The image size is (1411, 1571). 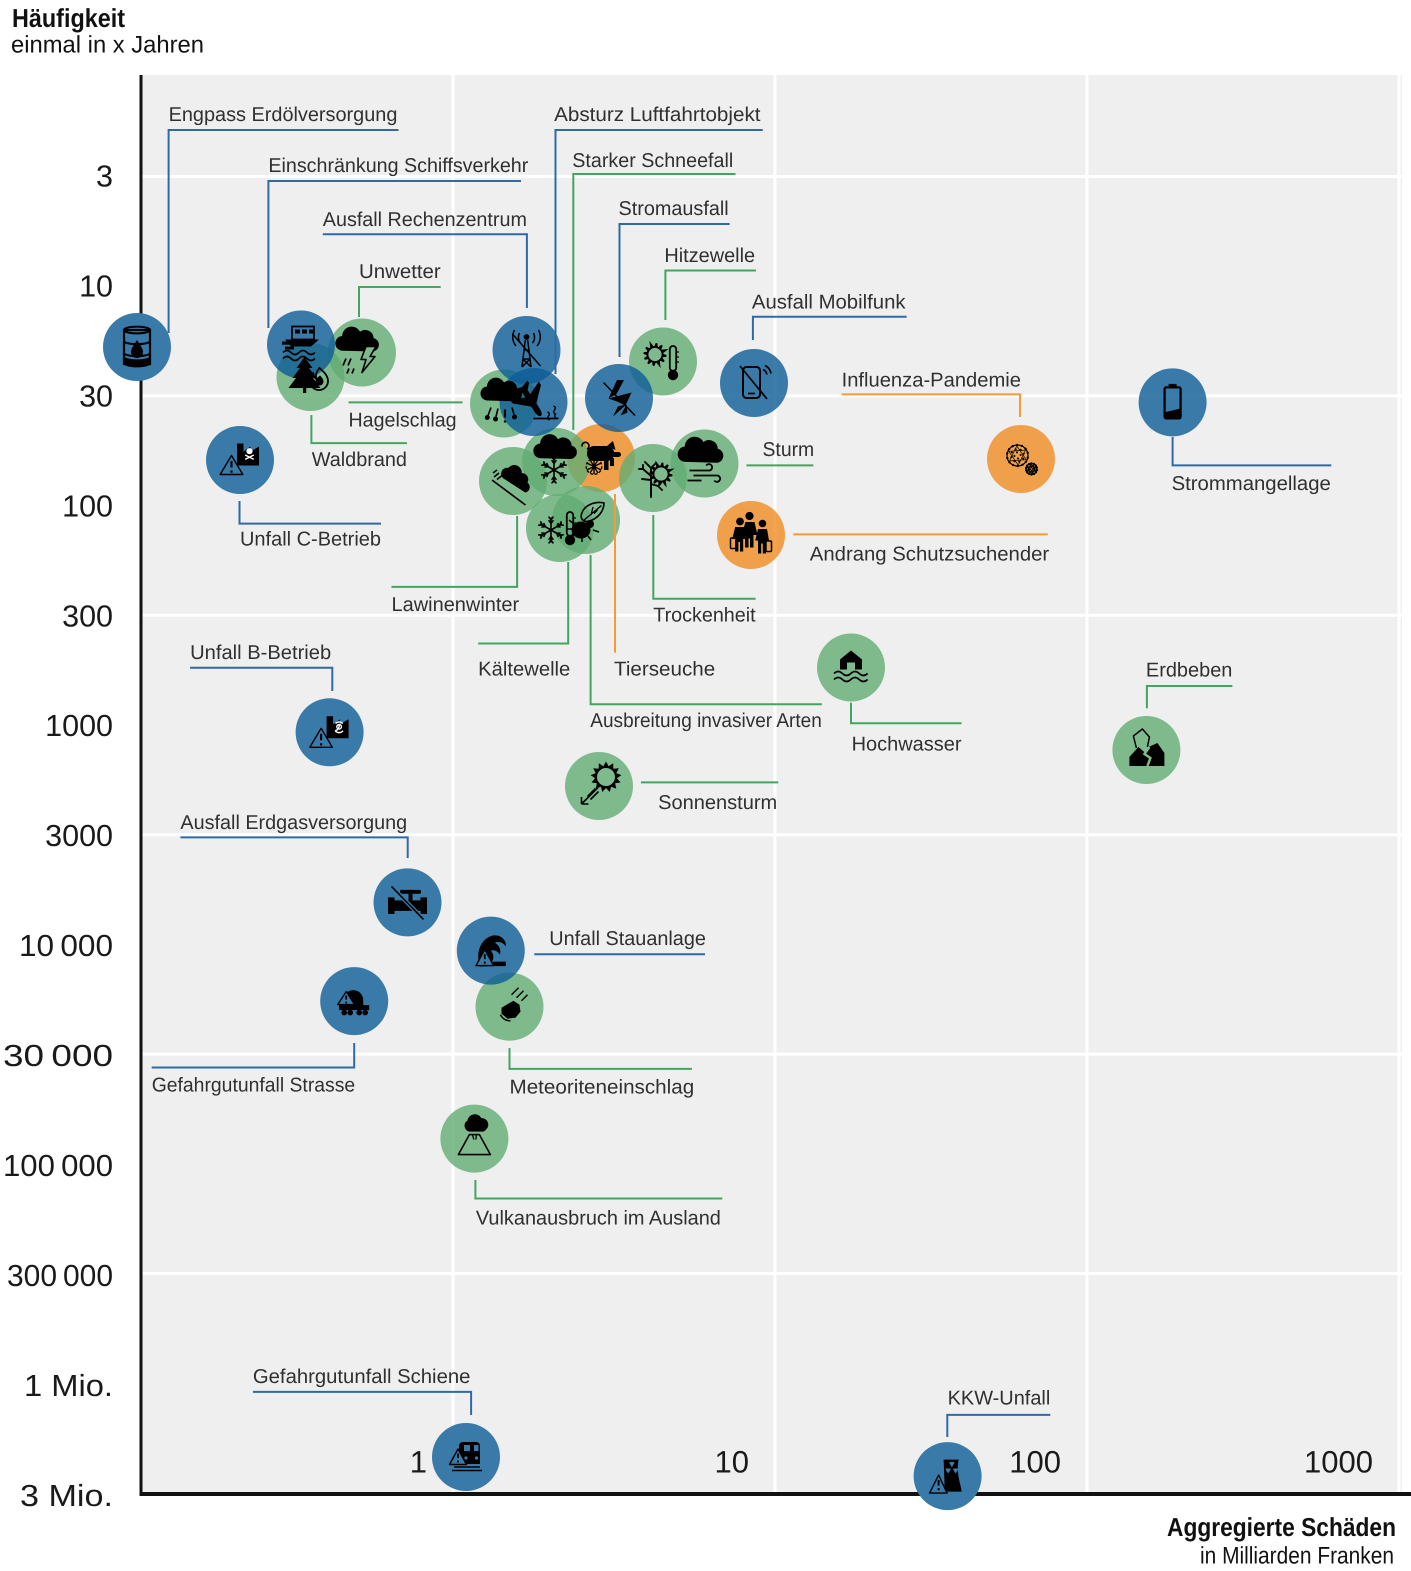 What do you see at coordinates (1251, 484) in the screenshot?
I see `svg-text: Strommangellage` at bounding box center [1251, 484].